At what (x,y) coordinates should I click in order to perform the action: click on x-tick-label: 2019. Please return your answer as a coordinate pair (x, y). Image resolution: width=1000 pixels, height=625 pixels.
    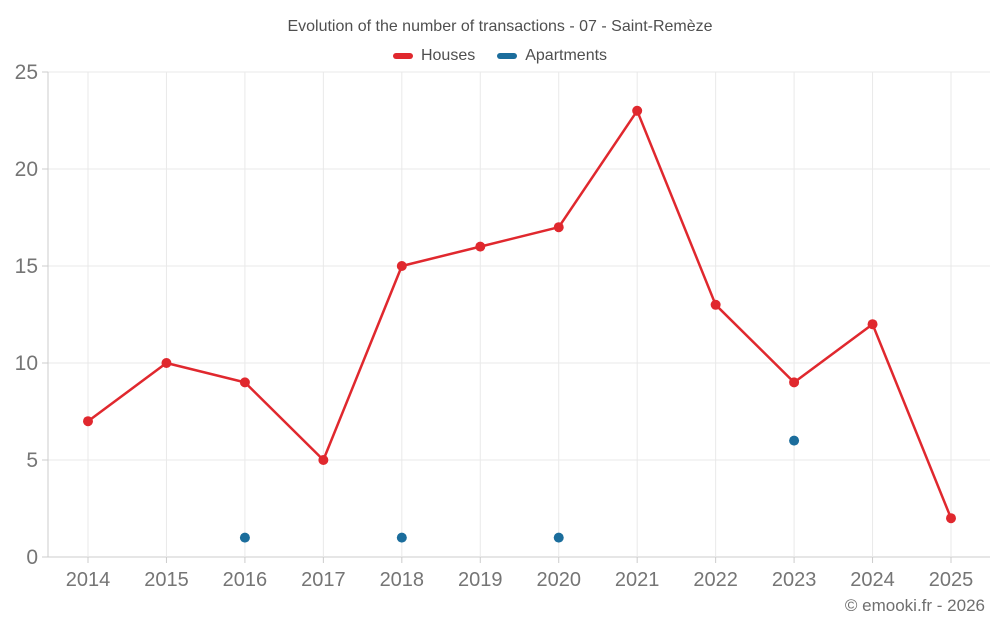
    Looking at the image, I should click on (480, 580).